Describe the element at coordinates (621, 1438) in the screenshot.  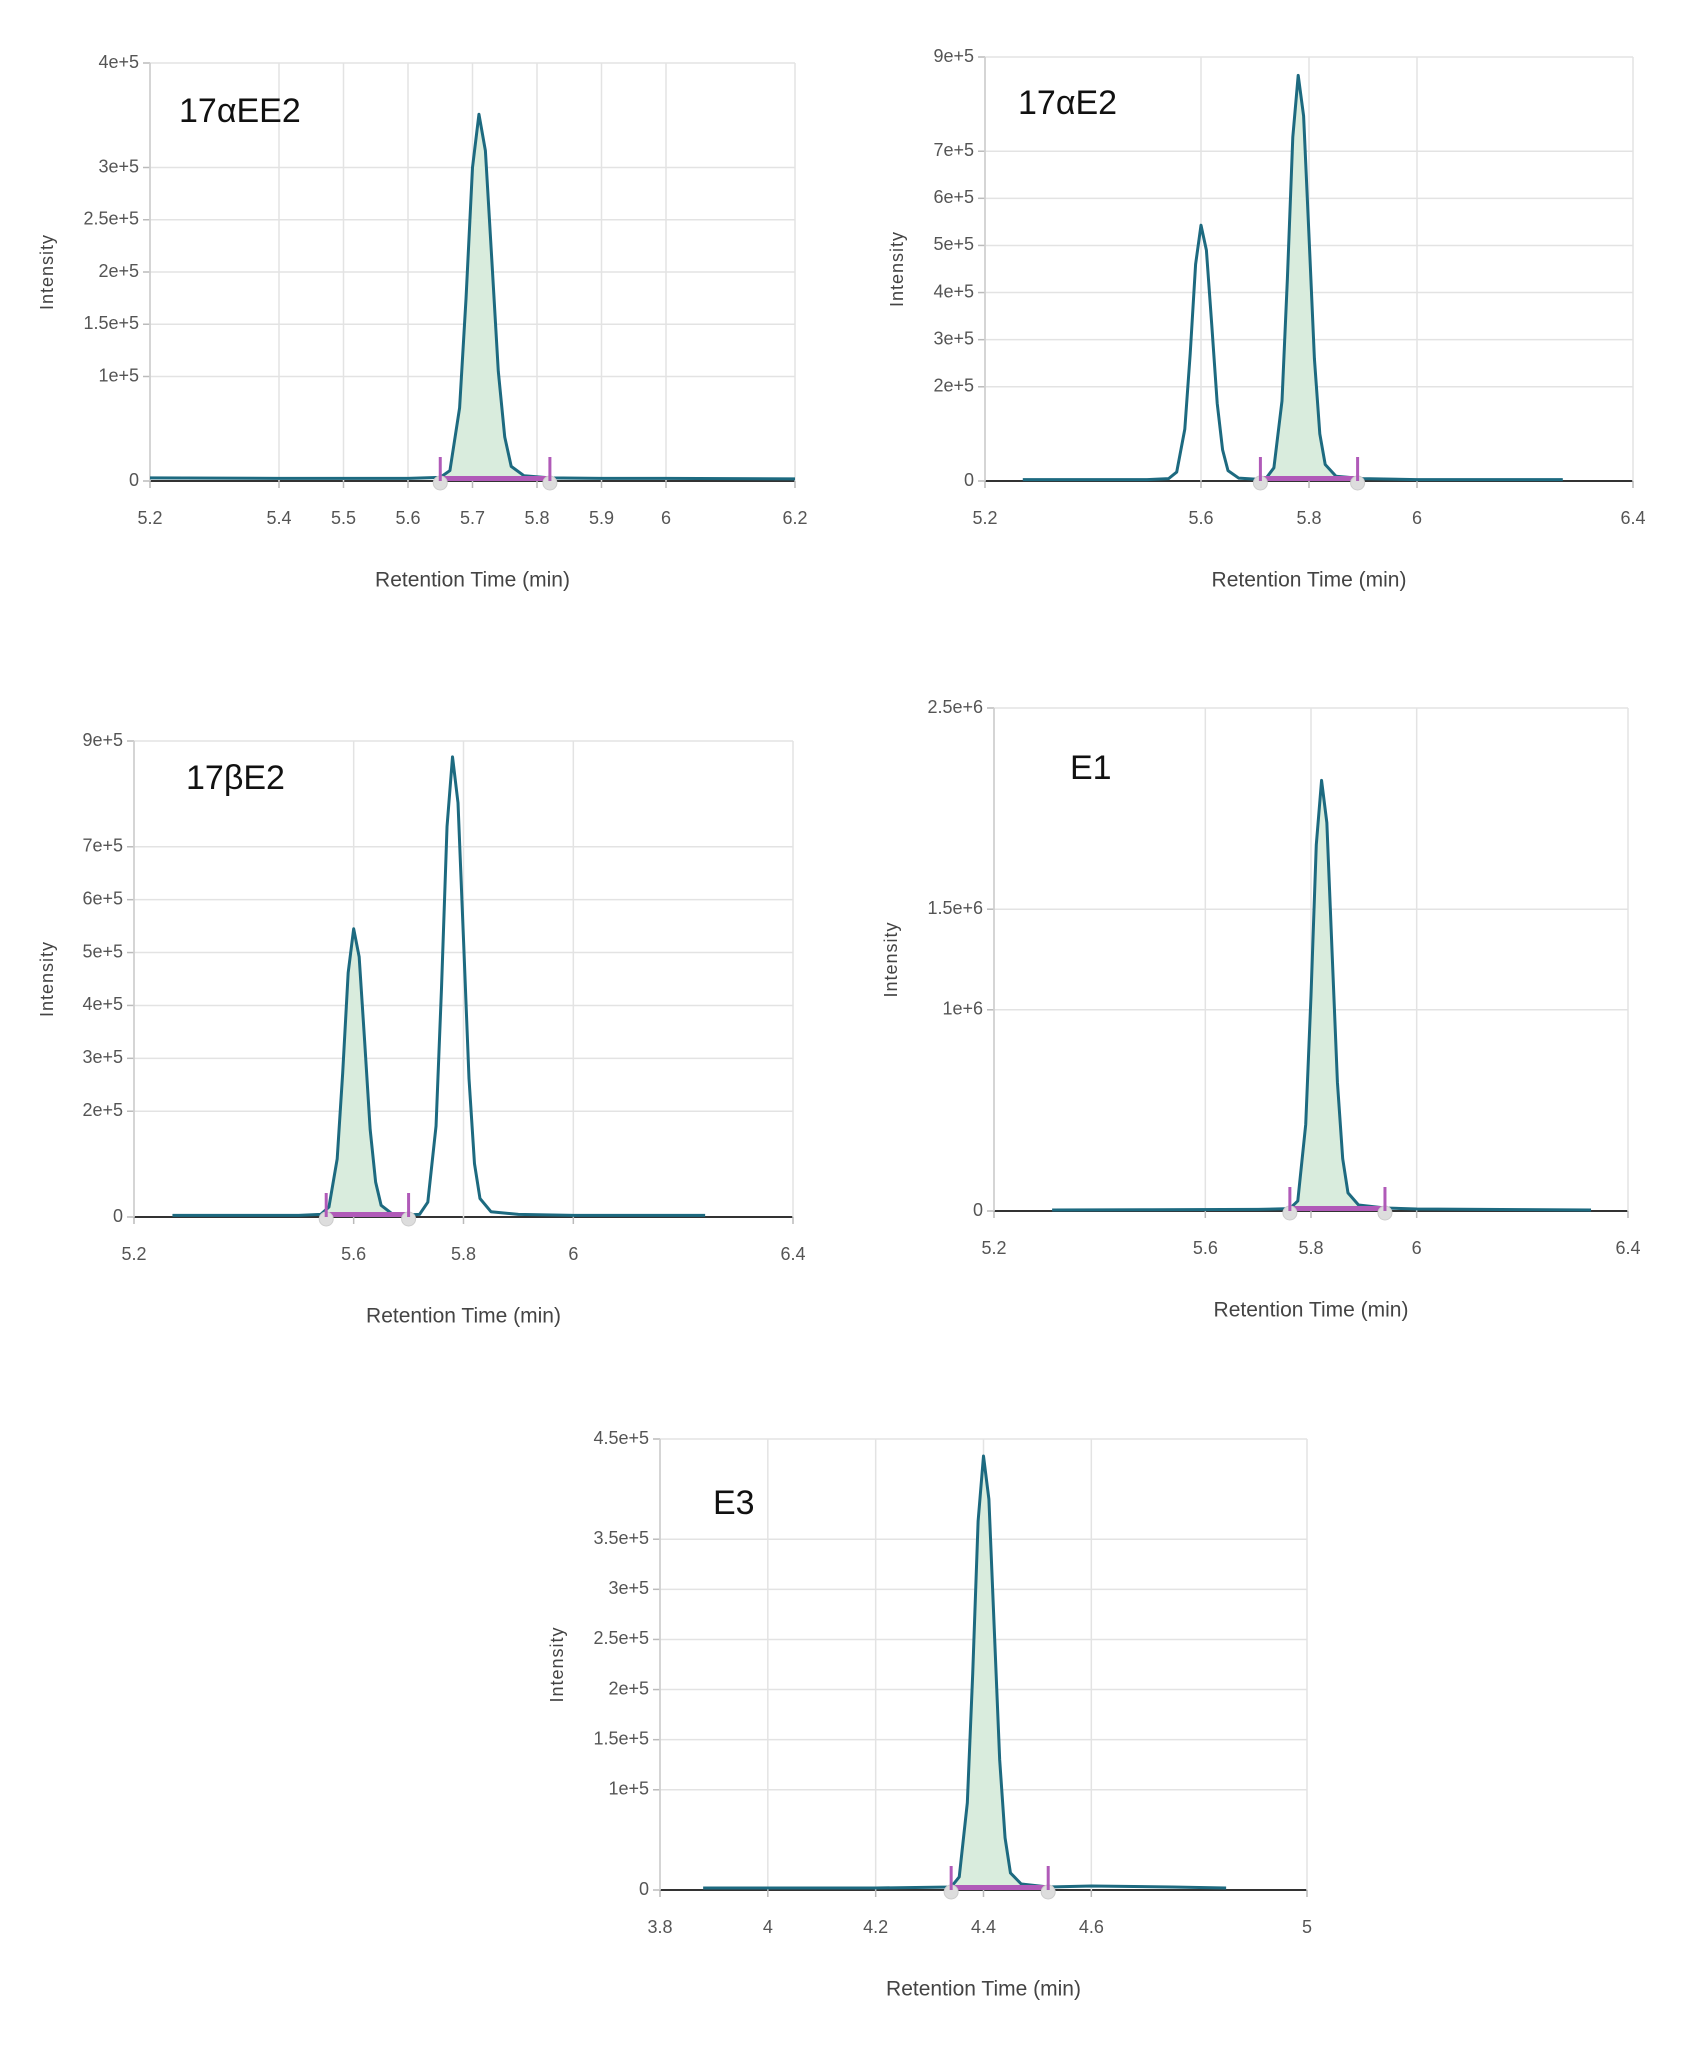
I see `y-tick-label: 4.5e+5` at that location.